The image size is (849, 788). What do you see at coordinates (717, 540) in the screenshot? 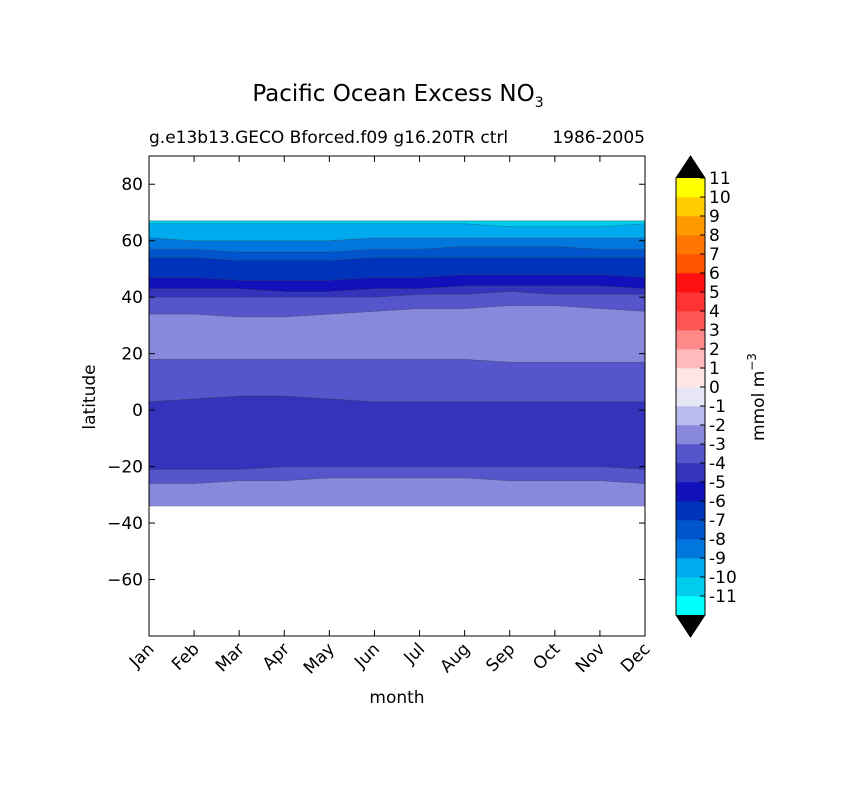
I see `colorbar-tick-label: -8` at bounding box center [717, 540].